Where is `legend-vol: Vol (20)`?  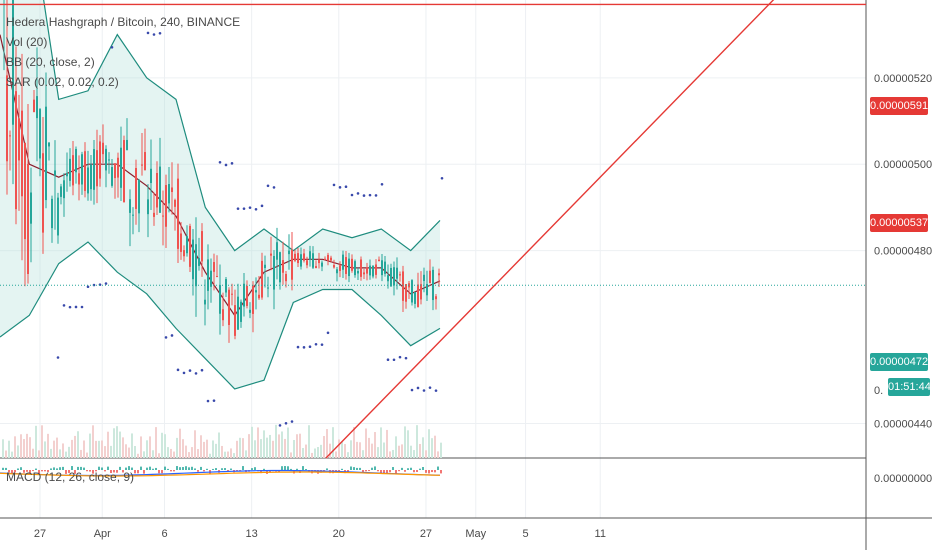
legend-vol: Vol (20) is located at coordinates (27, 42).